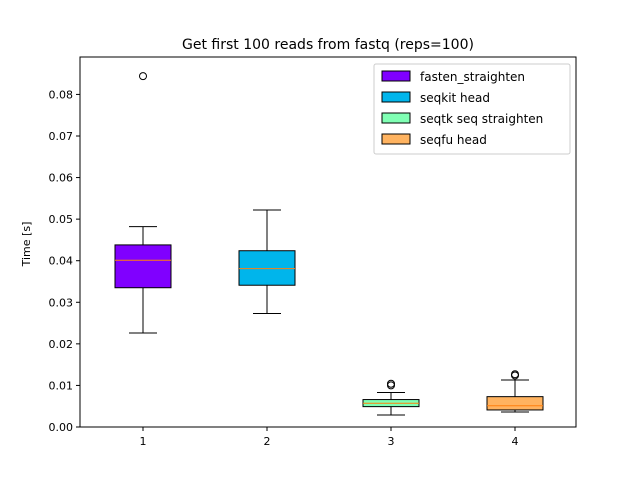 The image size is (640, 480). I want to click on x-tick-label: 2, so click(267, 441).